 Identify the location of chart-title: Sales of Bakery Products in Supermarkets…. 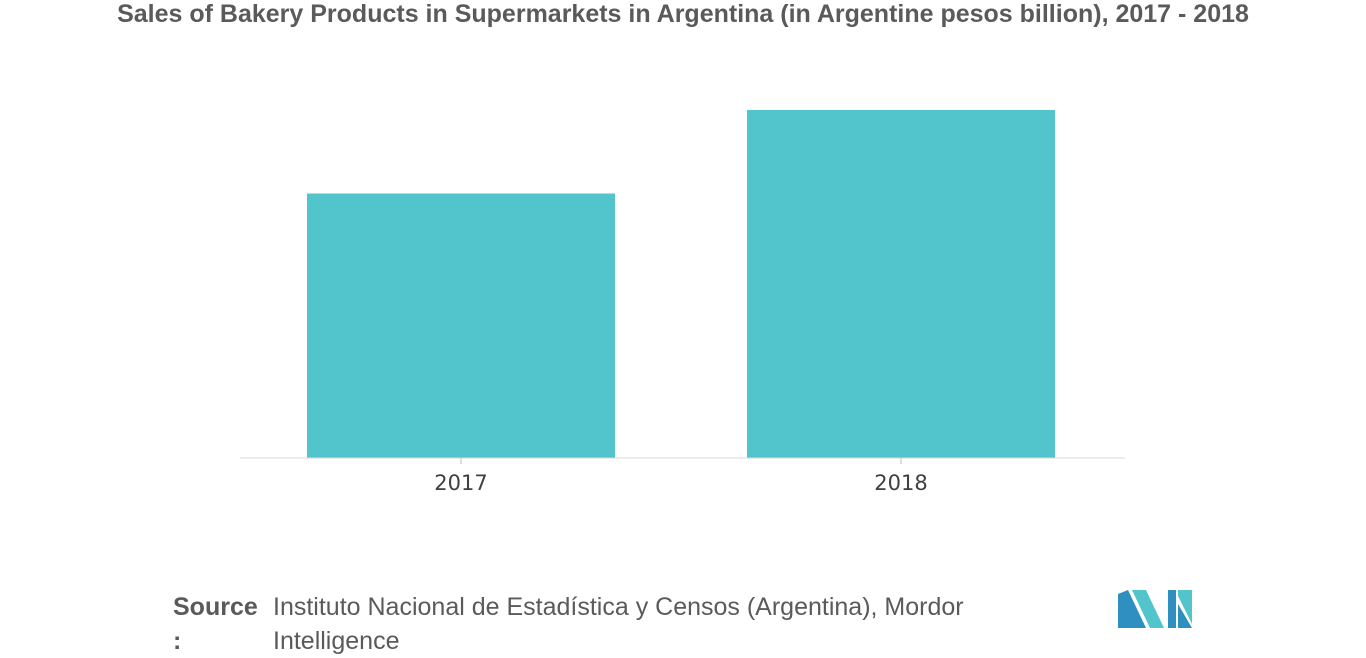
(683, 14).